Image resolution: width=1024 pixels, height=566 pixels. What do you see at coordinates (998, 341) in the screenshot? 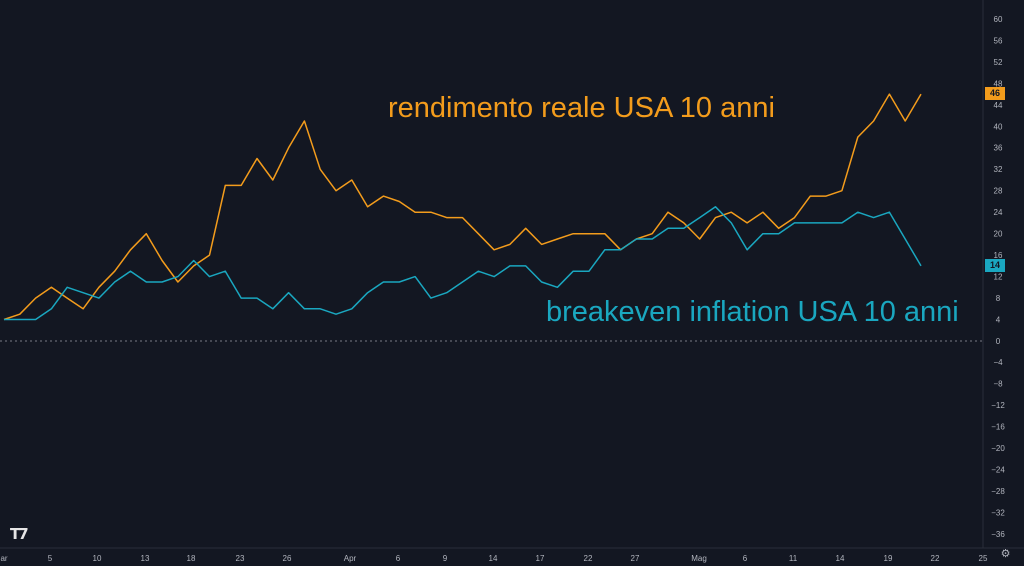
I see `y-tick-label: 0` at bounding box center [998, 341].